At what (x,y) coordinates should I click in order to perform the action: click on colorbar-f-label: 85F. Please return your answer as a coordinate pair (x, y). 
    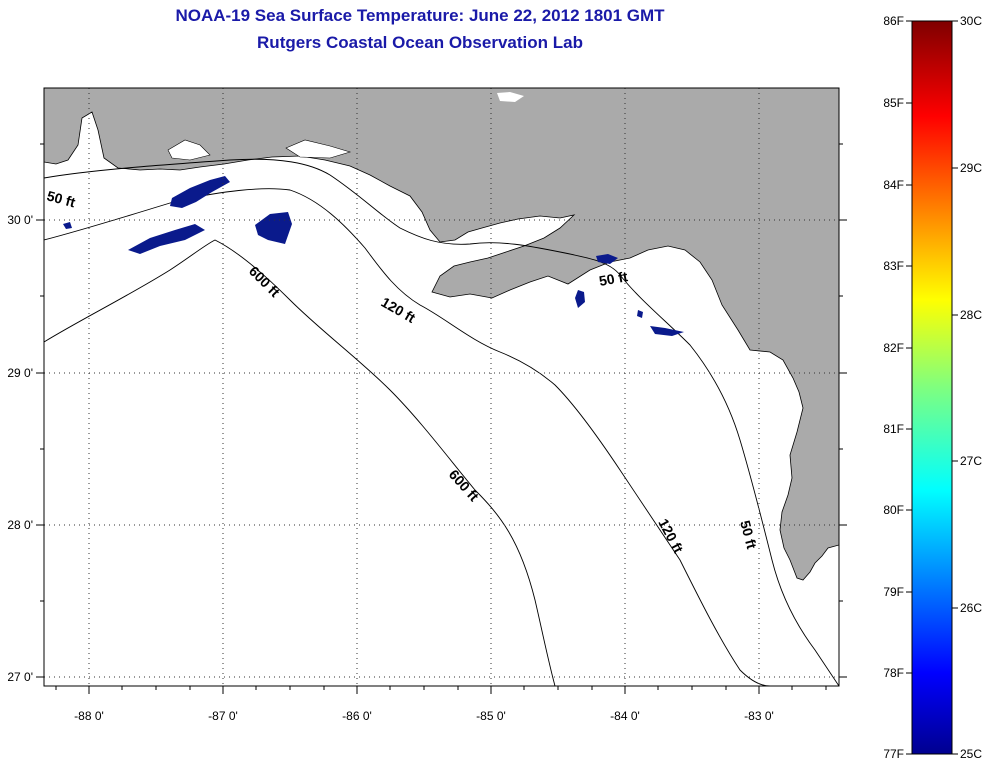
    Looking at the image, I should click on (893, 103).